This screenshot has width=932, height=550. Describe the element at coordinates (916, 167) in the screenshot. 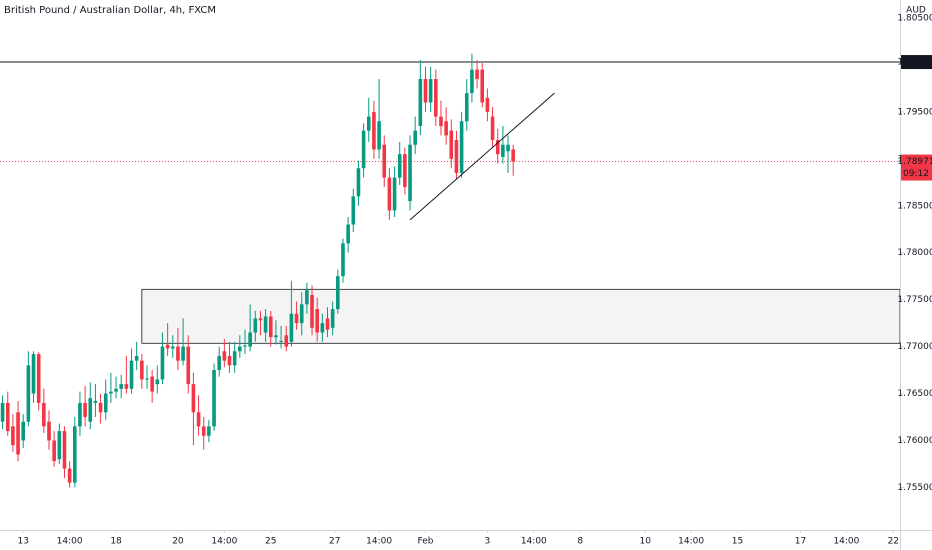

I see `last-price-label-bg` at that location.